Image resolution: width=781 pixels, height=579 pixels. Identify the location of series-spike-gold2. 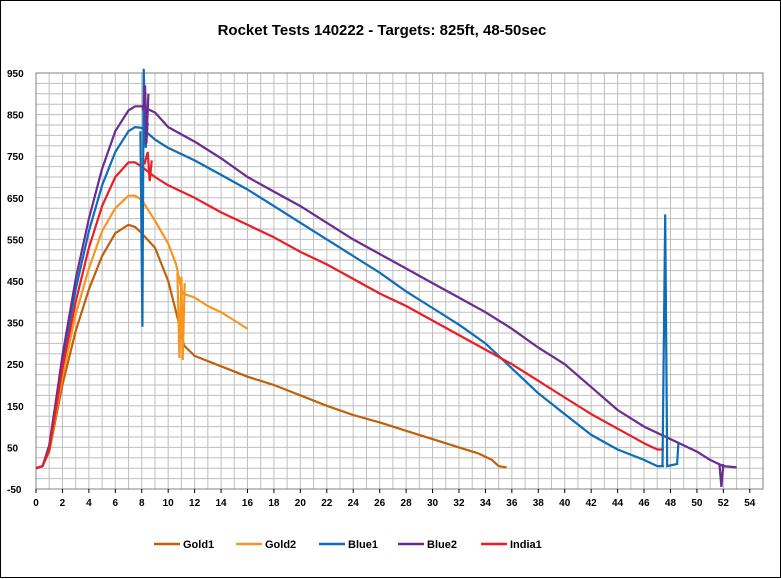
(181, 316).